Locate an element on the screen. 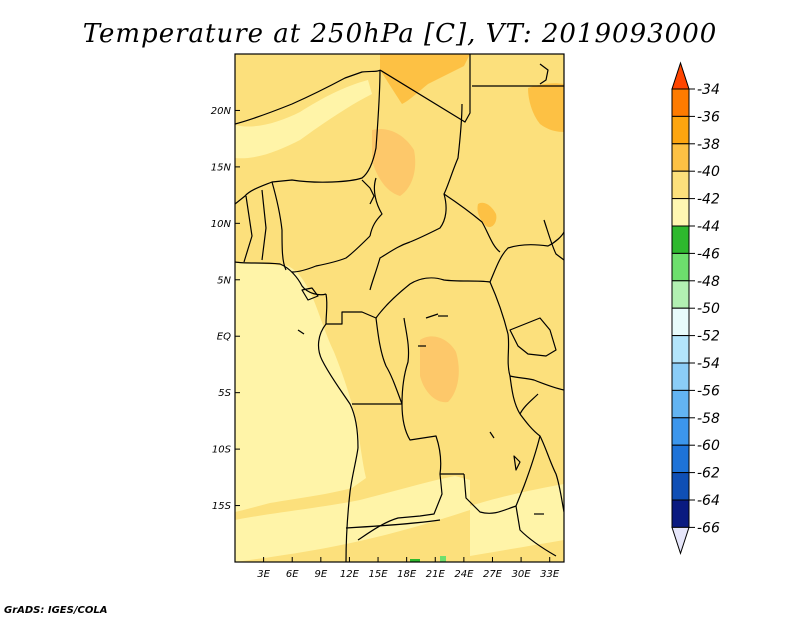 The image size is (800, 618). colorbar-label: -64 is located at coordinates (708, 501).